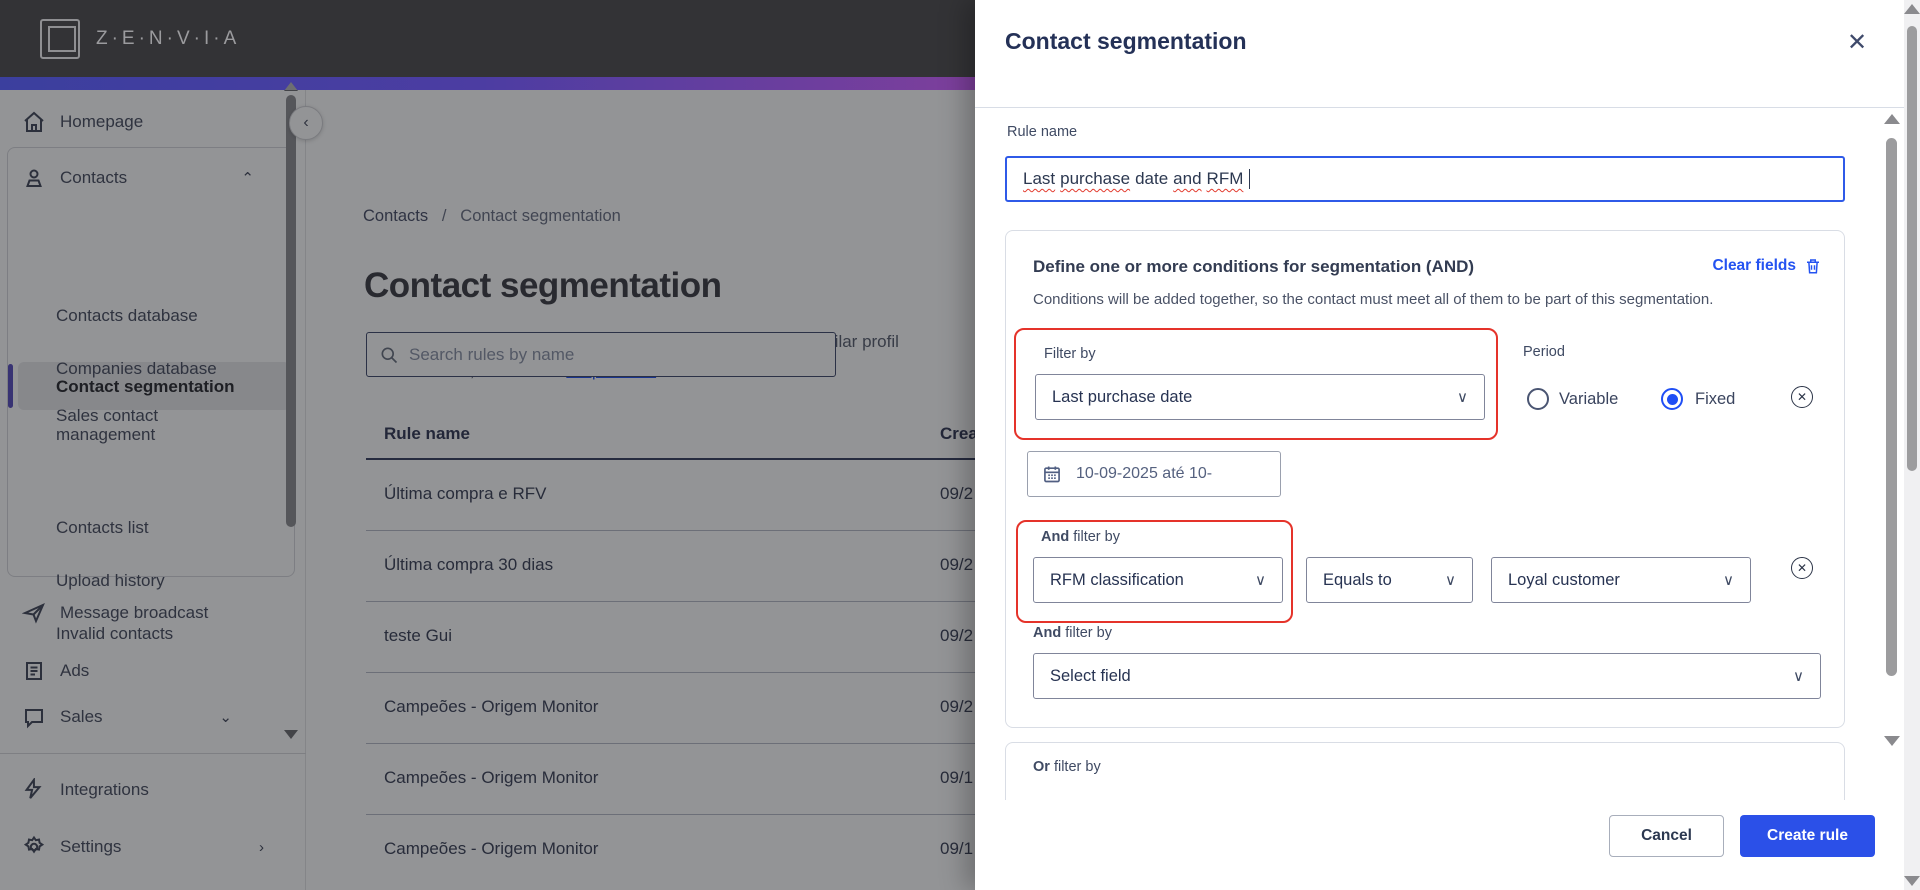 The height and width of the screenshot is (890, 1920). What do you see at coordinates (1715, 399) in the screenshot?
I see `period-fixed-label: Fixed` at bounding box center [1715, 399].